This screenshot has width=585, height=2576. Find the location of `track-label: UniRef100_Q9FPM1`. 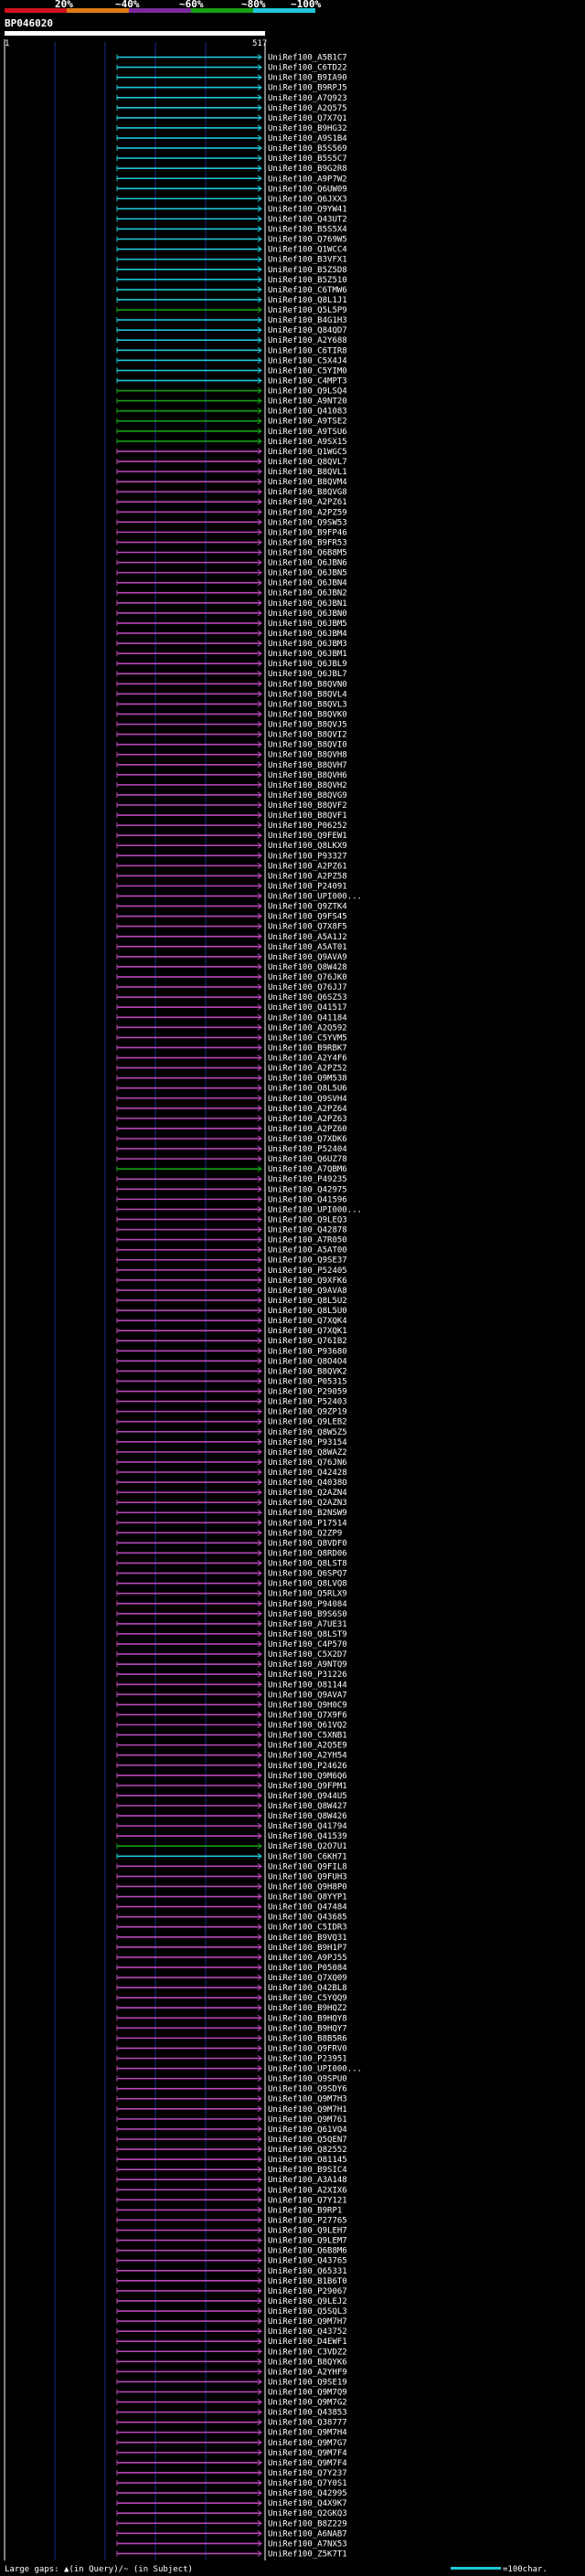

track-label: UniRef100_Q9FPM1 is located at coordinates (308, 1786).